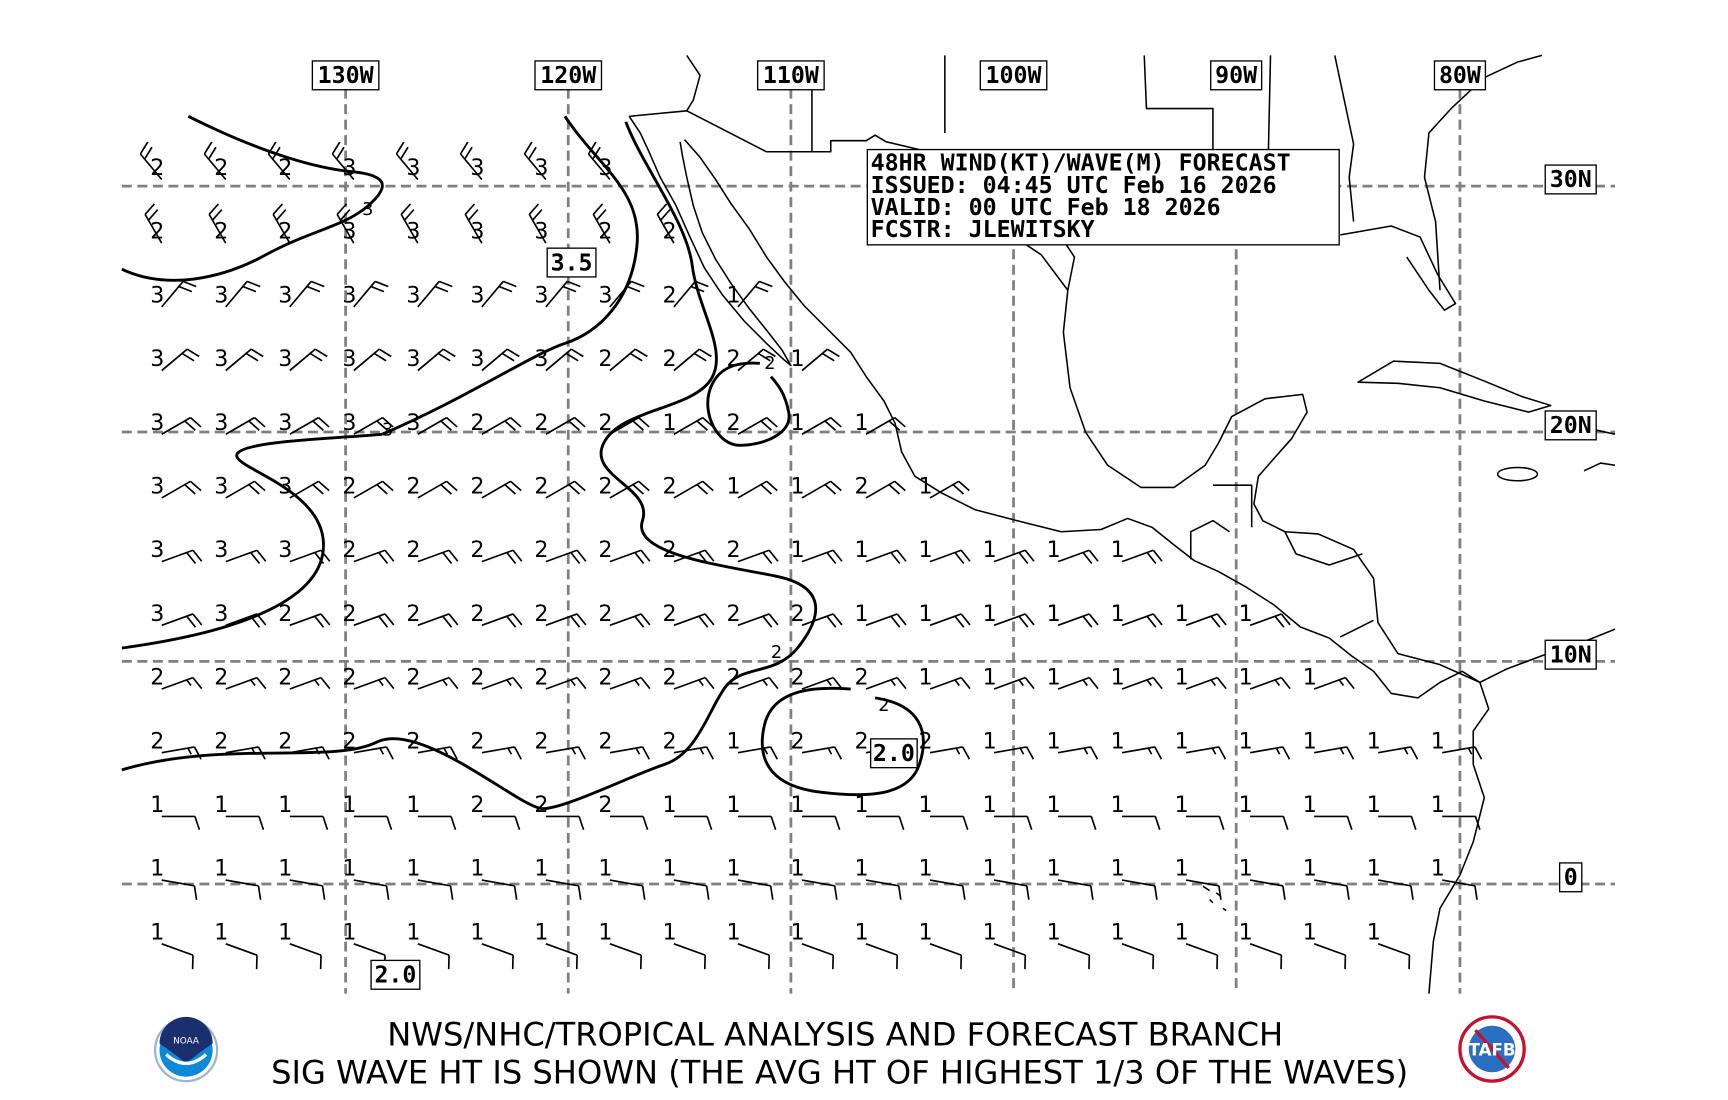 Image resolution: width=1728 pixels, height=1100 pixels. Describe the element at coordinates (186, 1041) in the screenshot. I see `noaa-logo-text: NOAA` at that location.